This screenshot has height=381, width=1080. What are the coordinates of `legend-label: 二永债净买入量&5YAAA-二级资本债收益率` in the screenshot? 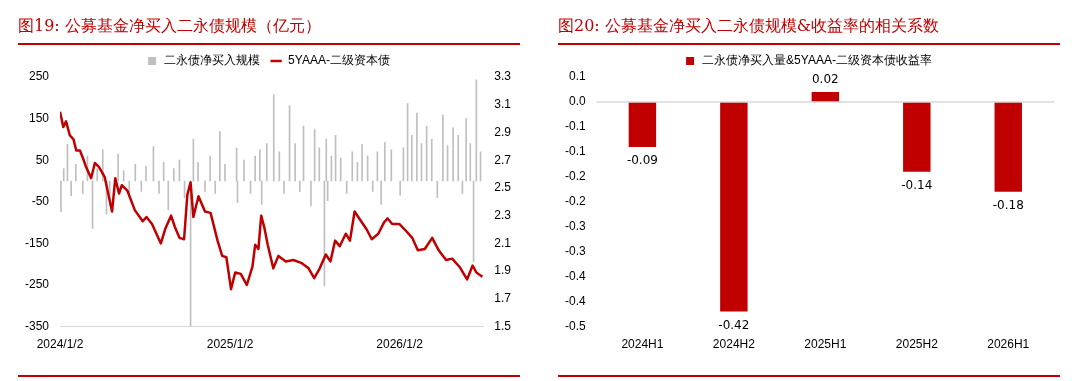 It's located at (817, 60).